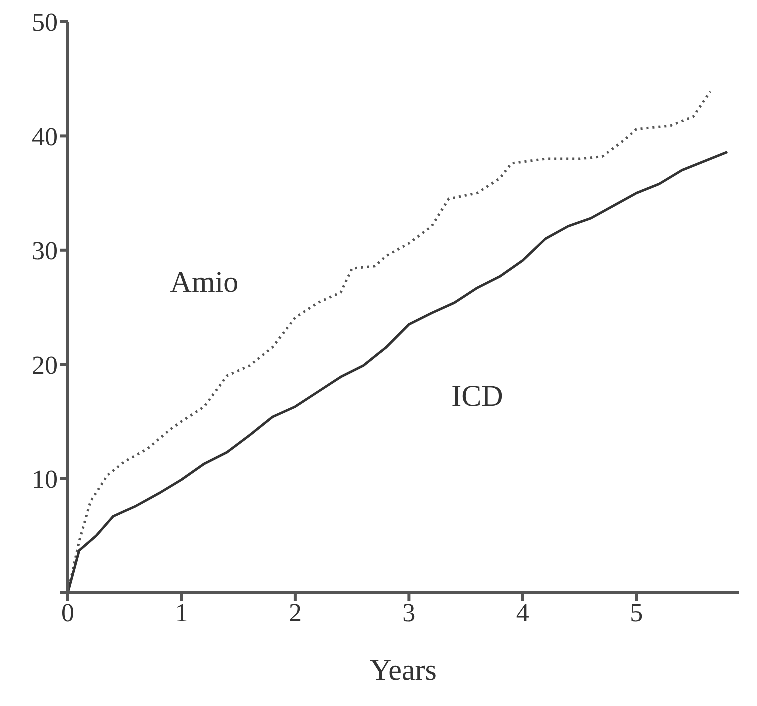 The image size is (757, 706). Describe the element at coordinates (409, 613) in the screenshot. I see `x-tick-label: 3` at that location.